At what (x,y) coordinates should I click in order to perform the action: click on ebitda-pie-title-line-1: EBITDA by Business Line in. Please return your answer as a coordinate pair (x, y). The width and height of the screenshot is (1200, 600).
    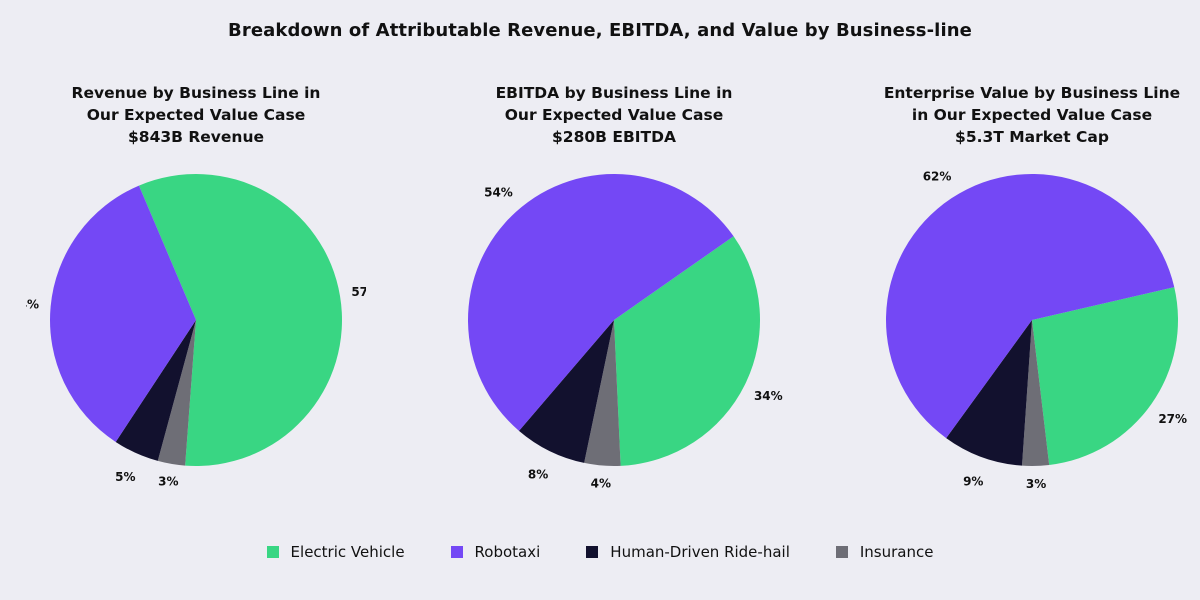
    Looking at the image, I should click on (614, 93).